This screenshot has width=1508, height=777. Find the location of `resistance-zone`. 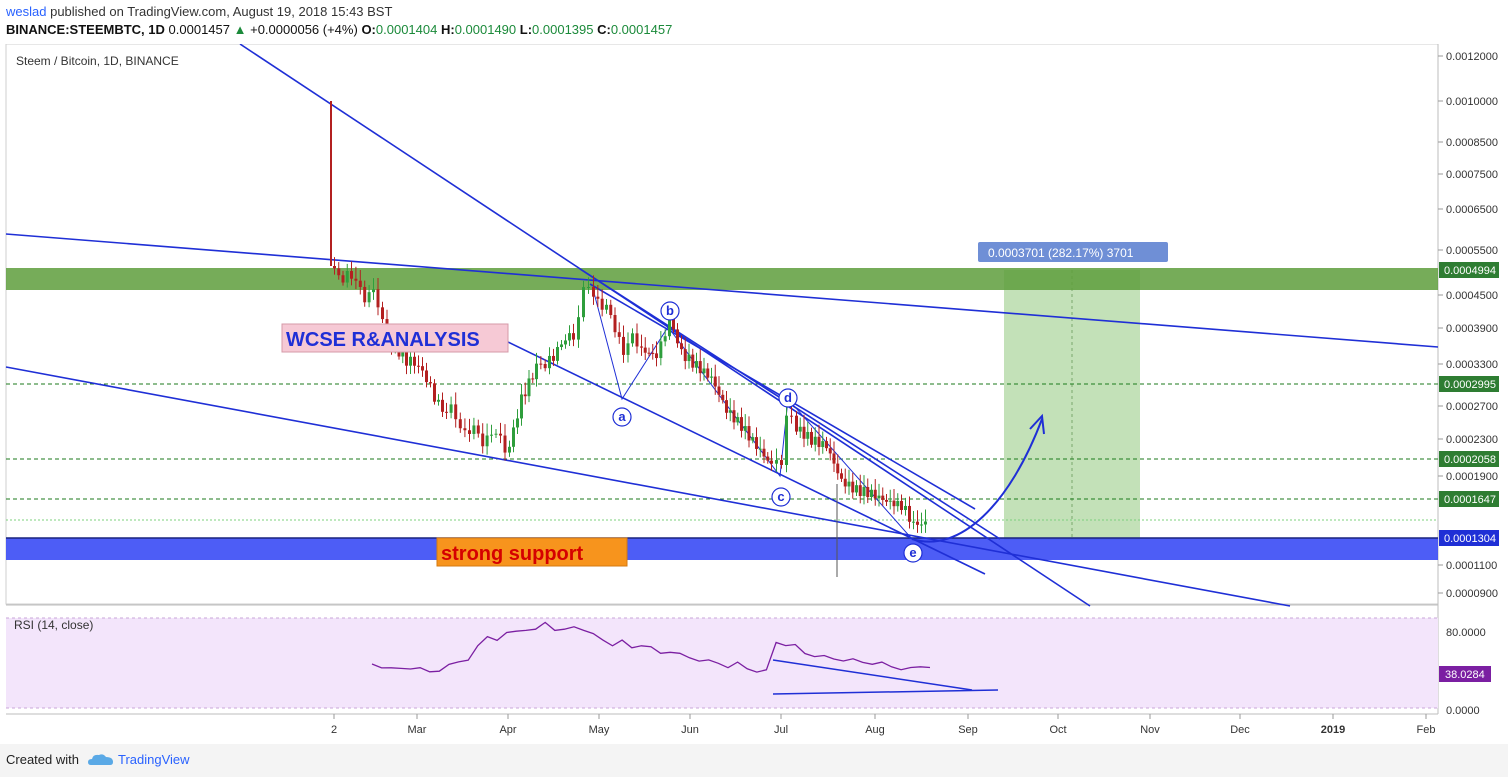

resistance-zone is located at coordinates (722, 279).